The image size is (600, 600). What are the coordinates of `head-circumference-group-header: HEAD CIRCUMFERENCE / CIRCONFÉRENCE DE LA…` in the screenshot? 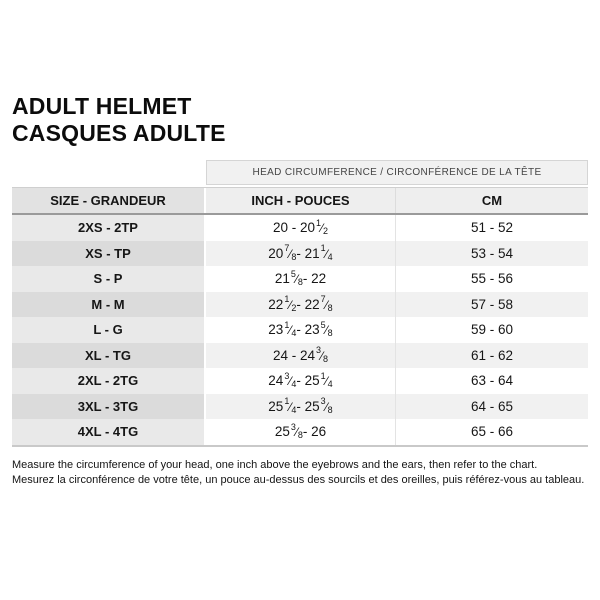 It's located at (397, 172).